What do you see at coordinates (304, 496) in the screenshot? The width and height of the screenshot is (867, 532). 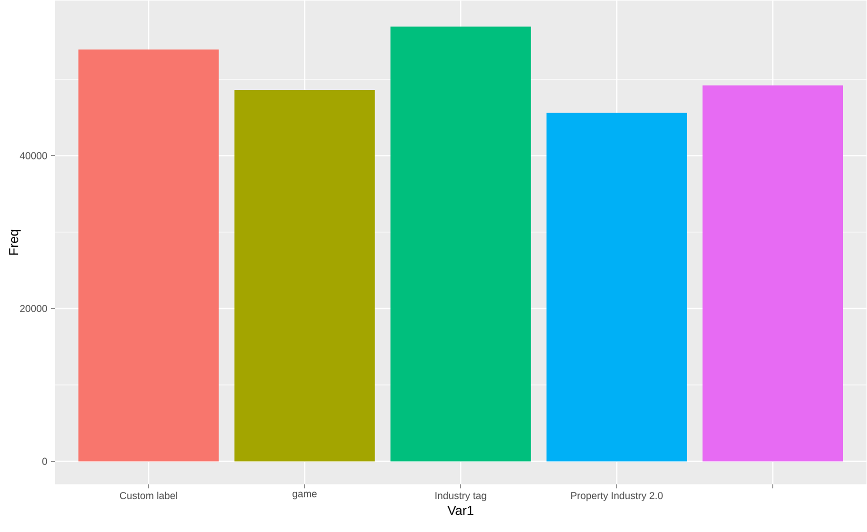 I see `x-tick-label: game` at bounding box center [304, 496].